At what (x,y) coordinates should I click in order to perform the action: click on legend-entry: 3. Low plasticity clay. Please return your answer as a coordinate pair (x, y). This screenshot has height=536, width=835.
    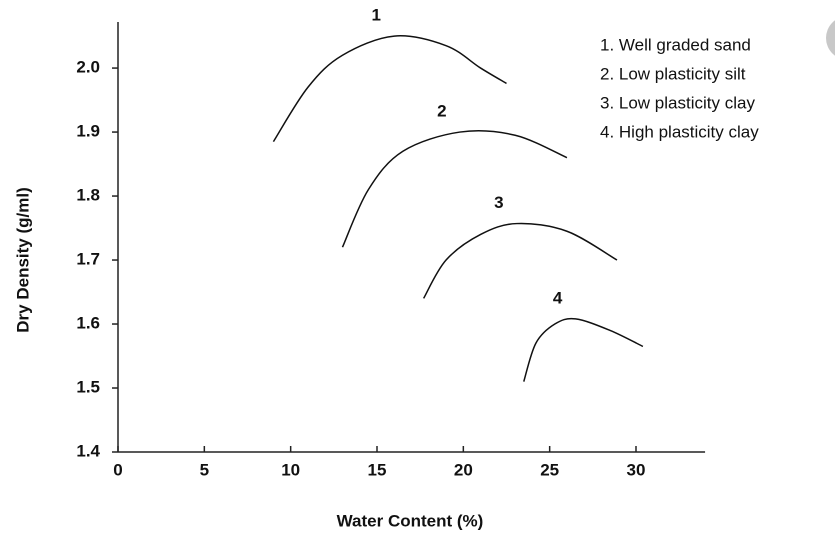
    Looking at the image, I should click on (677, 102).